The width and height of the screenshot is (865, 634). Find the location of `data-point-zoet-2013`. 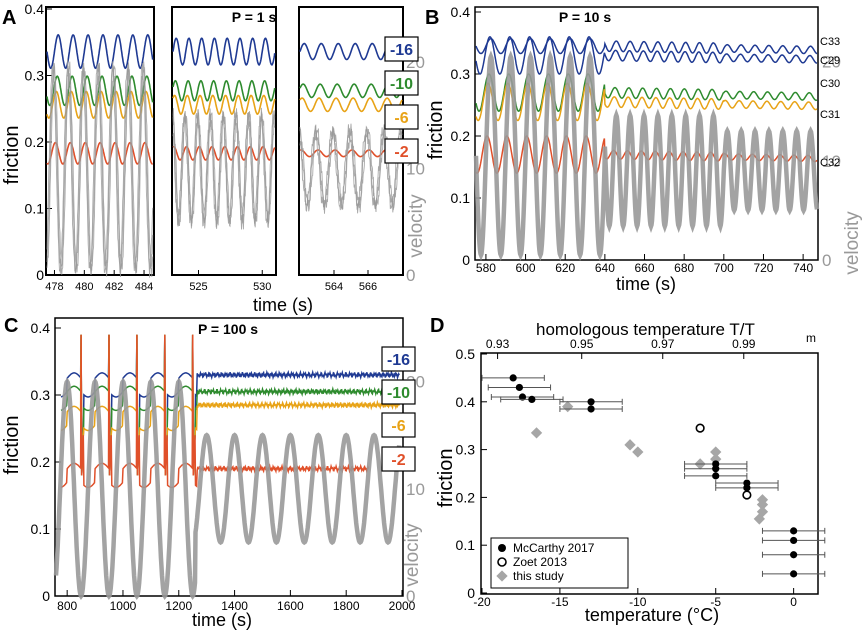

data-point-zoet-2013 is located at coordinates (700, 428).